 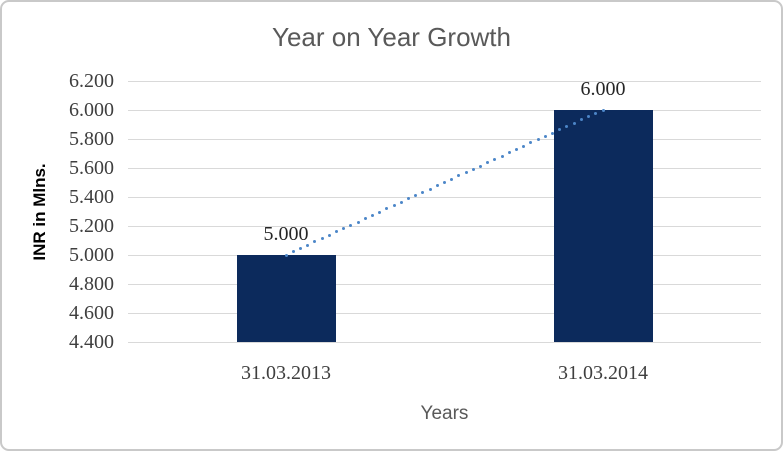 What do you see at coordinates (286, 298) in the screenshot?
I see `bar-31.03.2013` at bounding box center [286, 298].